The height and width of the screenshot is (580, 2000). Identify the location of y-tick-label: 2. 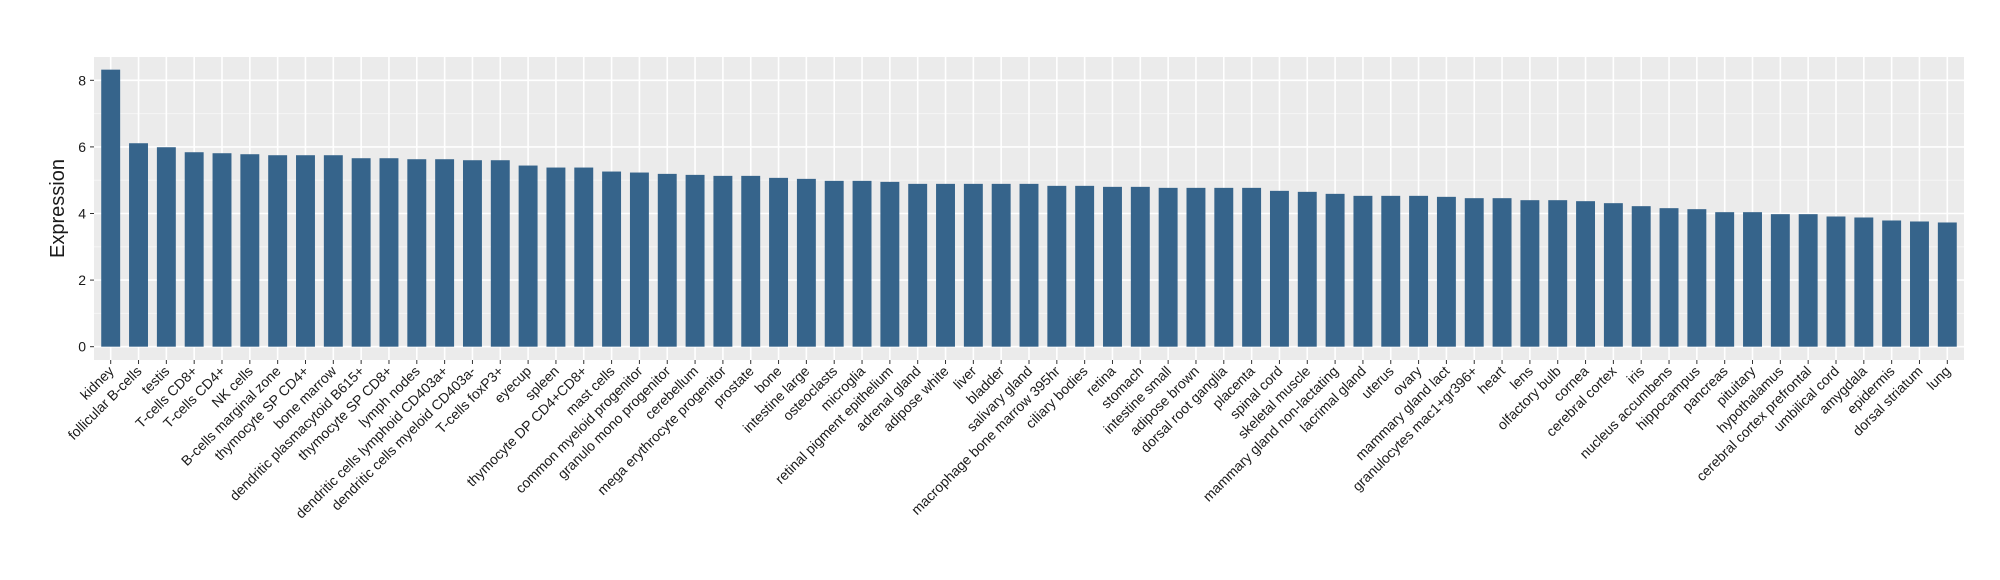
(82, 280).